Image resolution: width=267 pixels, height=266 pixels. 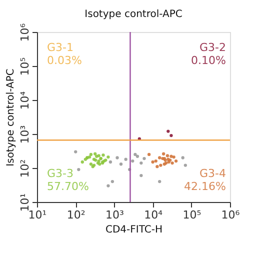 I want to click on x-axis-title: CD4-FITC-H, so click(x=134, y=230).